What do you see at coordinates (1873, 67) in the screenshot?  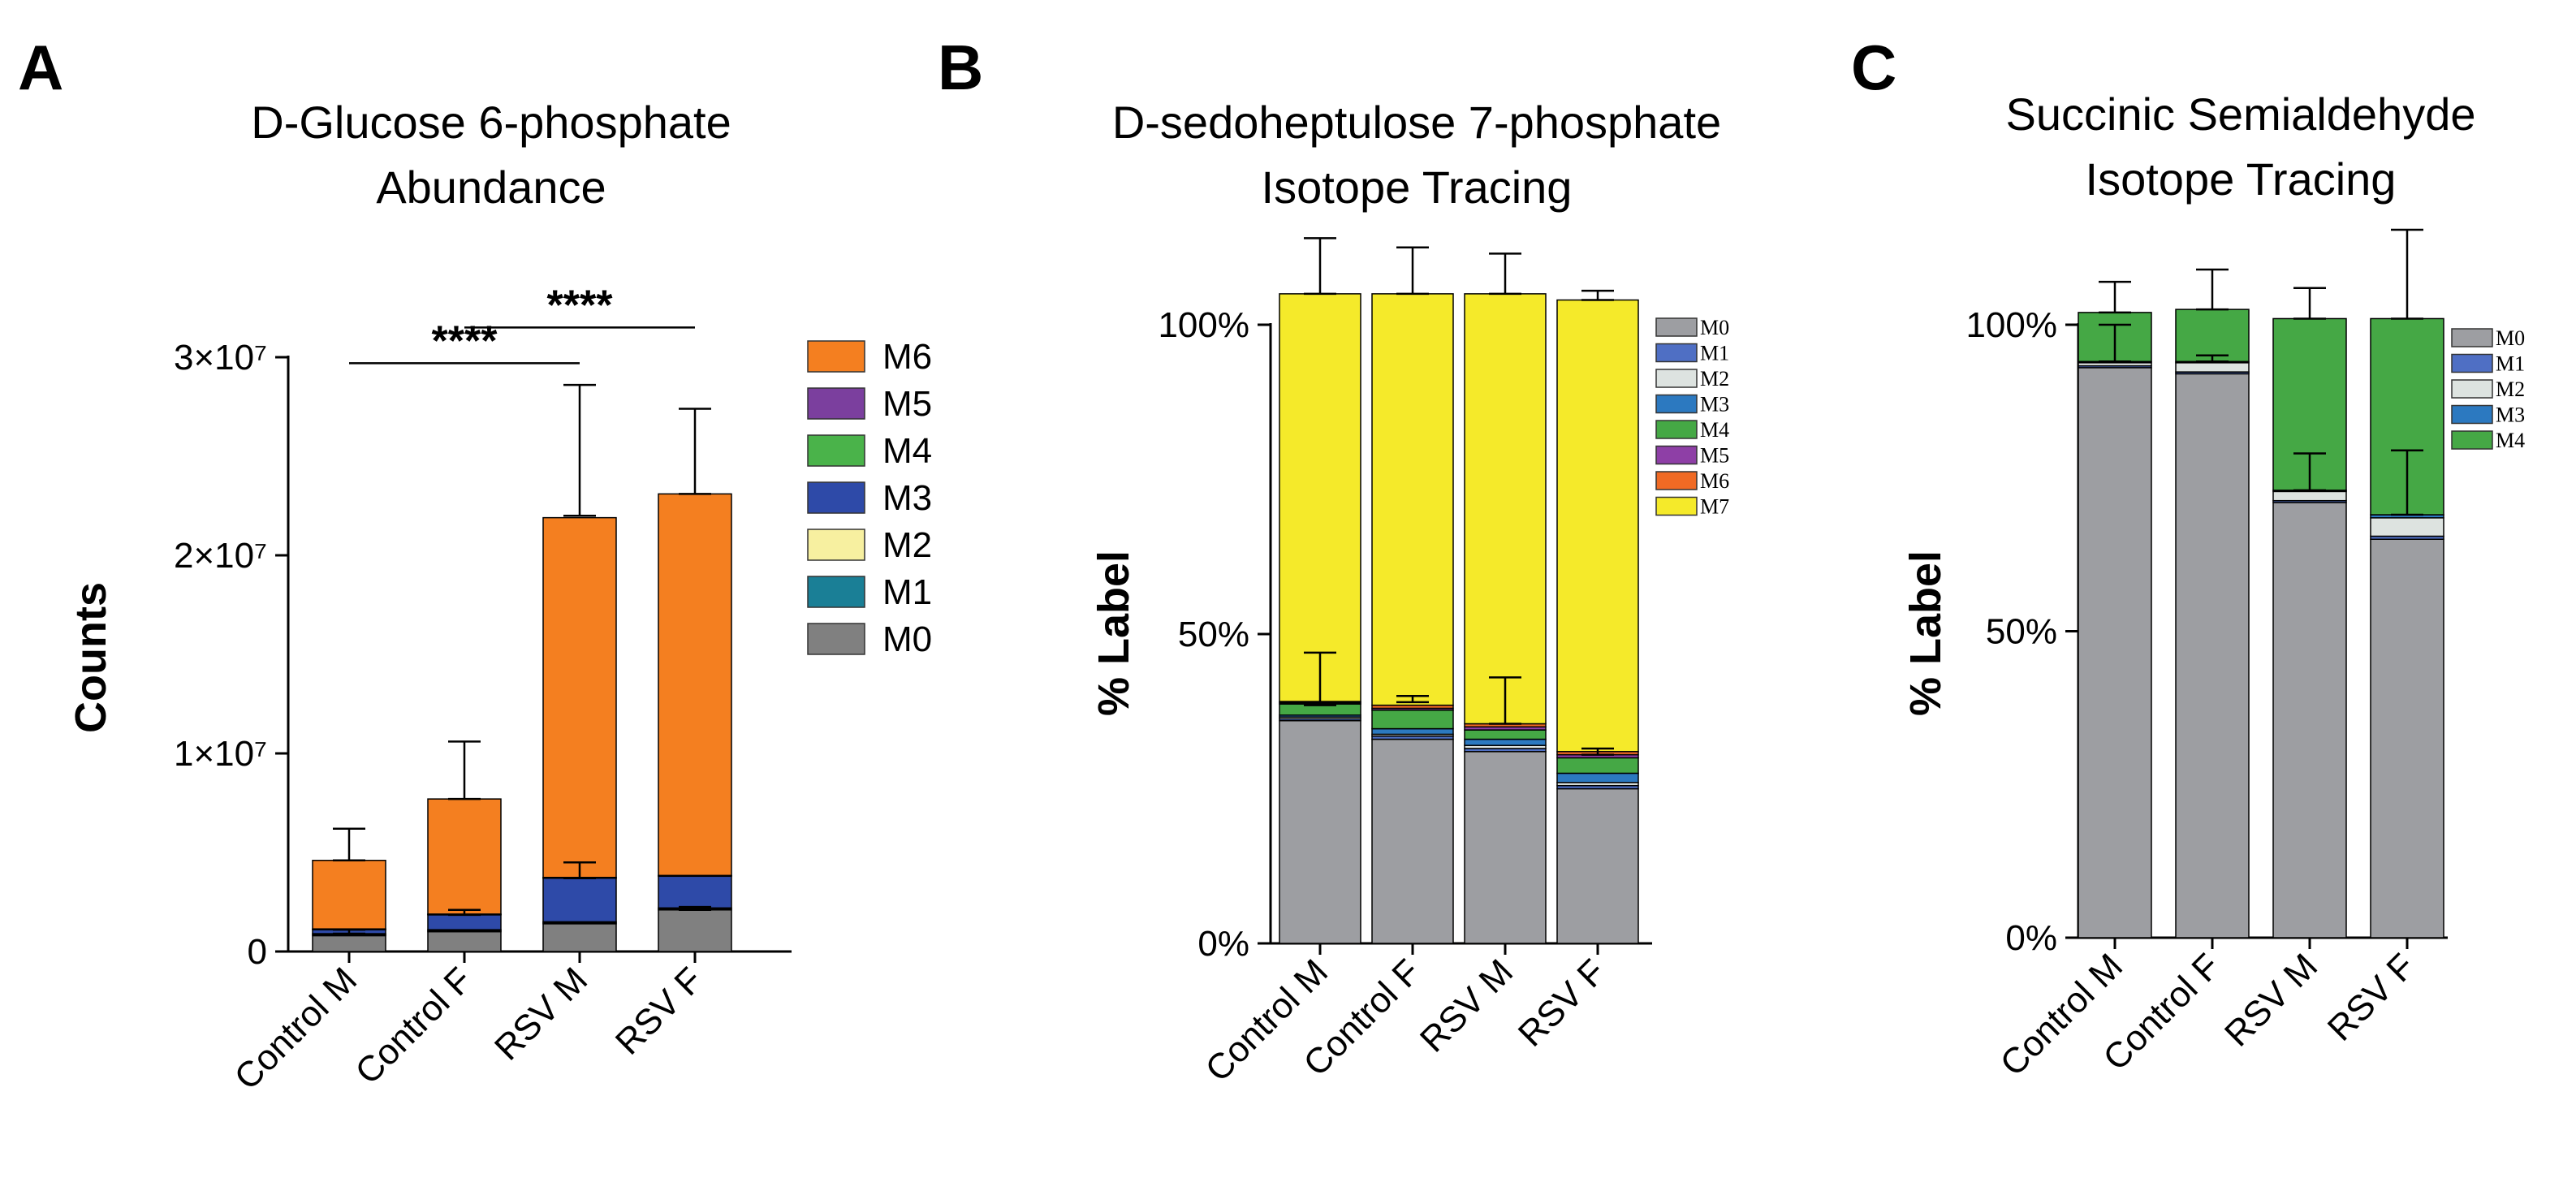 I see `panel-letter: C` at bounding box center [1873, 67].